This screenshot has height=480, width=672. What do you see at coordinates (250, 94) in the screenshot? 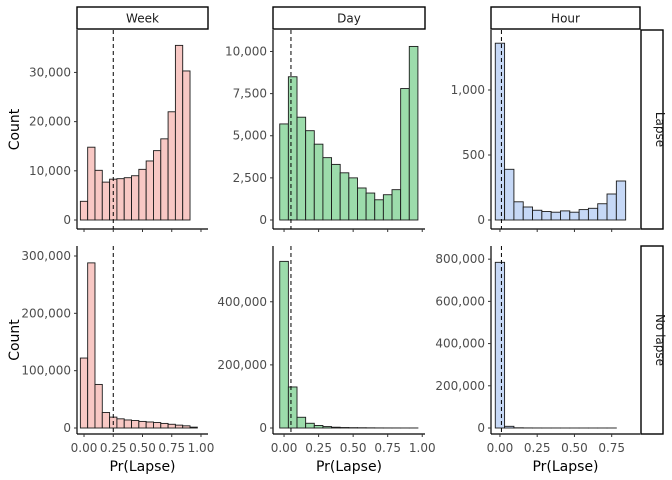
I see `y-tick-label-day-lapse-3: 7,500` at bounding box center [250, 94].